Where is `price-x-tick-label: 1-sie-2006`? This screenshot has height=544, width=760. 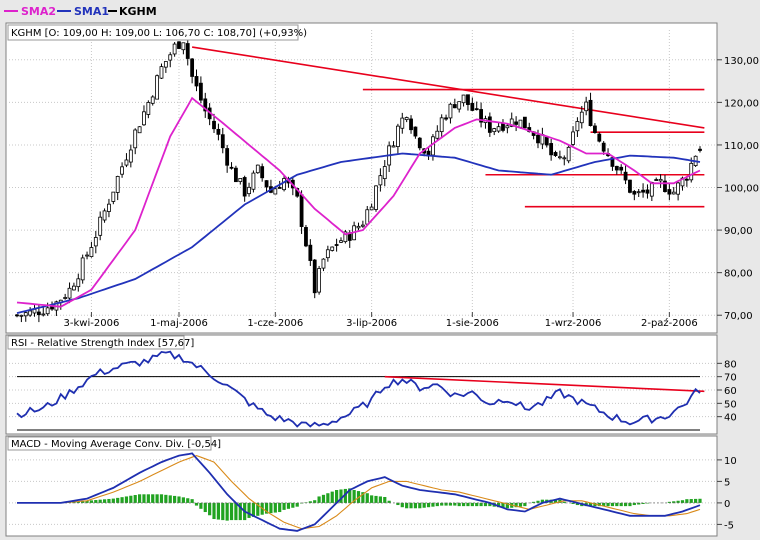
price-x-tick-label: 1-sie-2006 is located at coordinates (472, 323).